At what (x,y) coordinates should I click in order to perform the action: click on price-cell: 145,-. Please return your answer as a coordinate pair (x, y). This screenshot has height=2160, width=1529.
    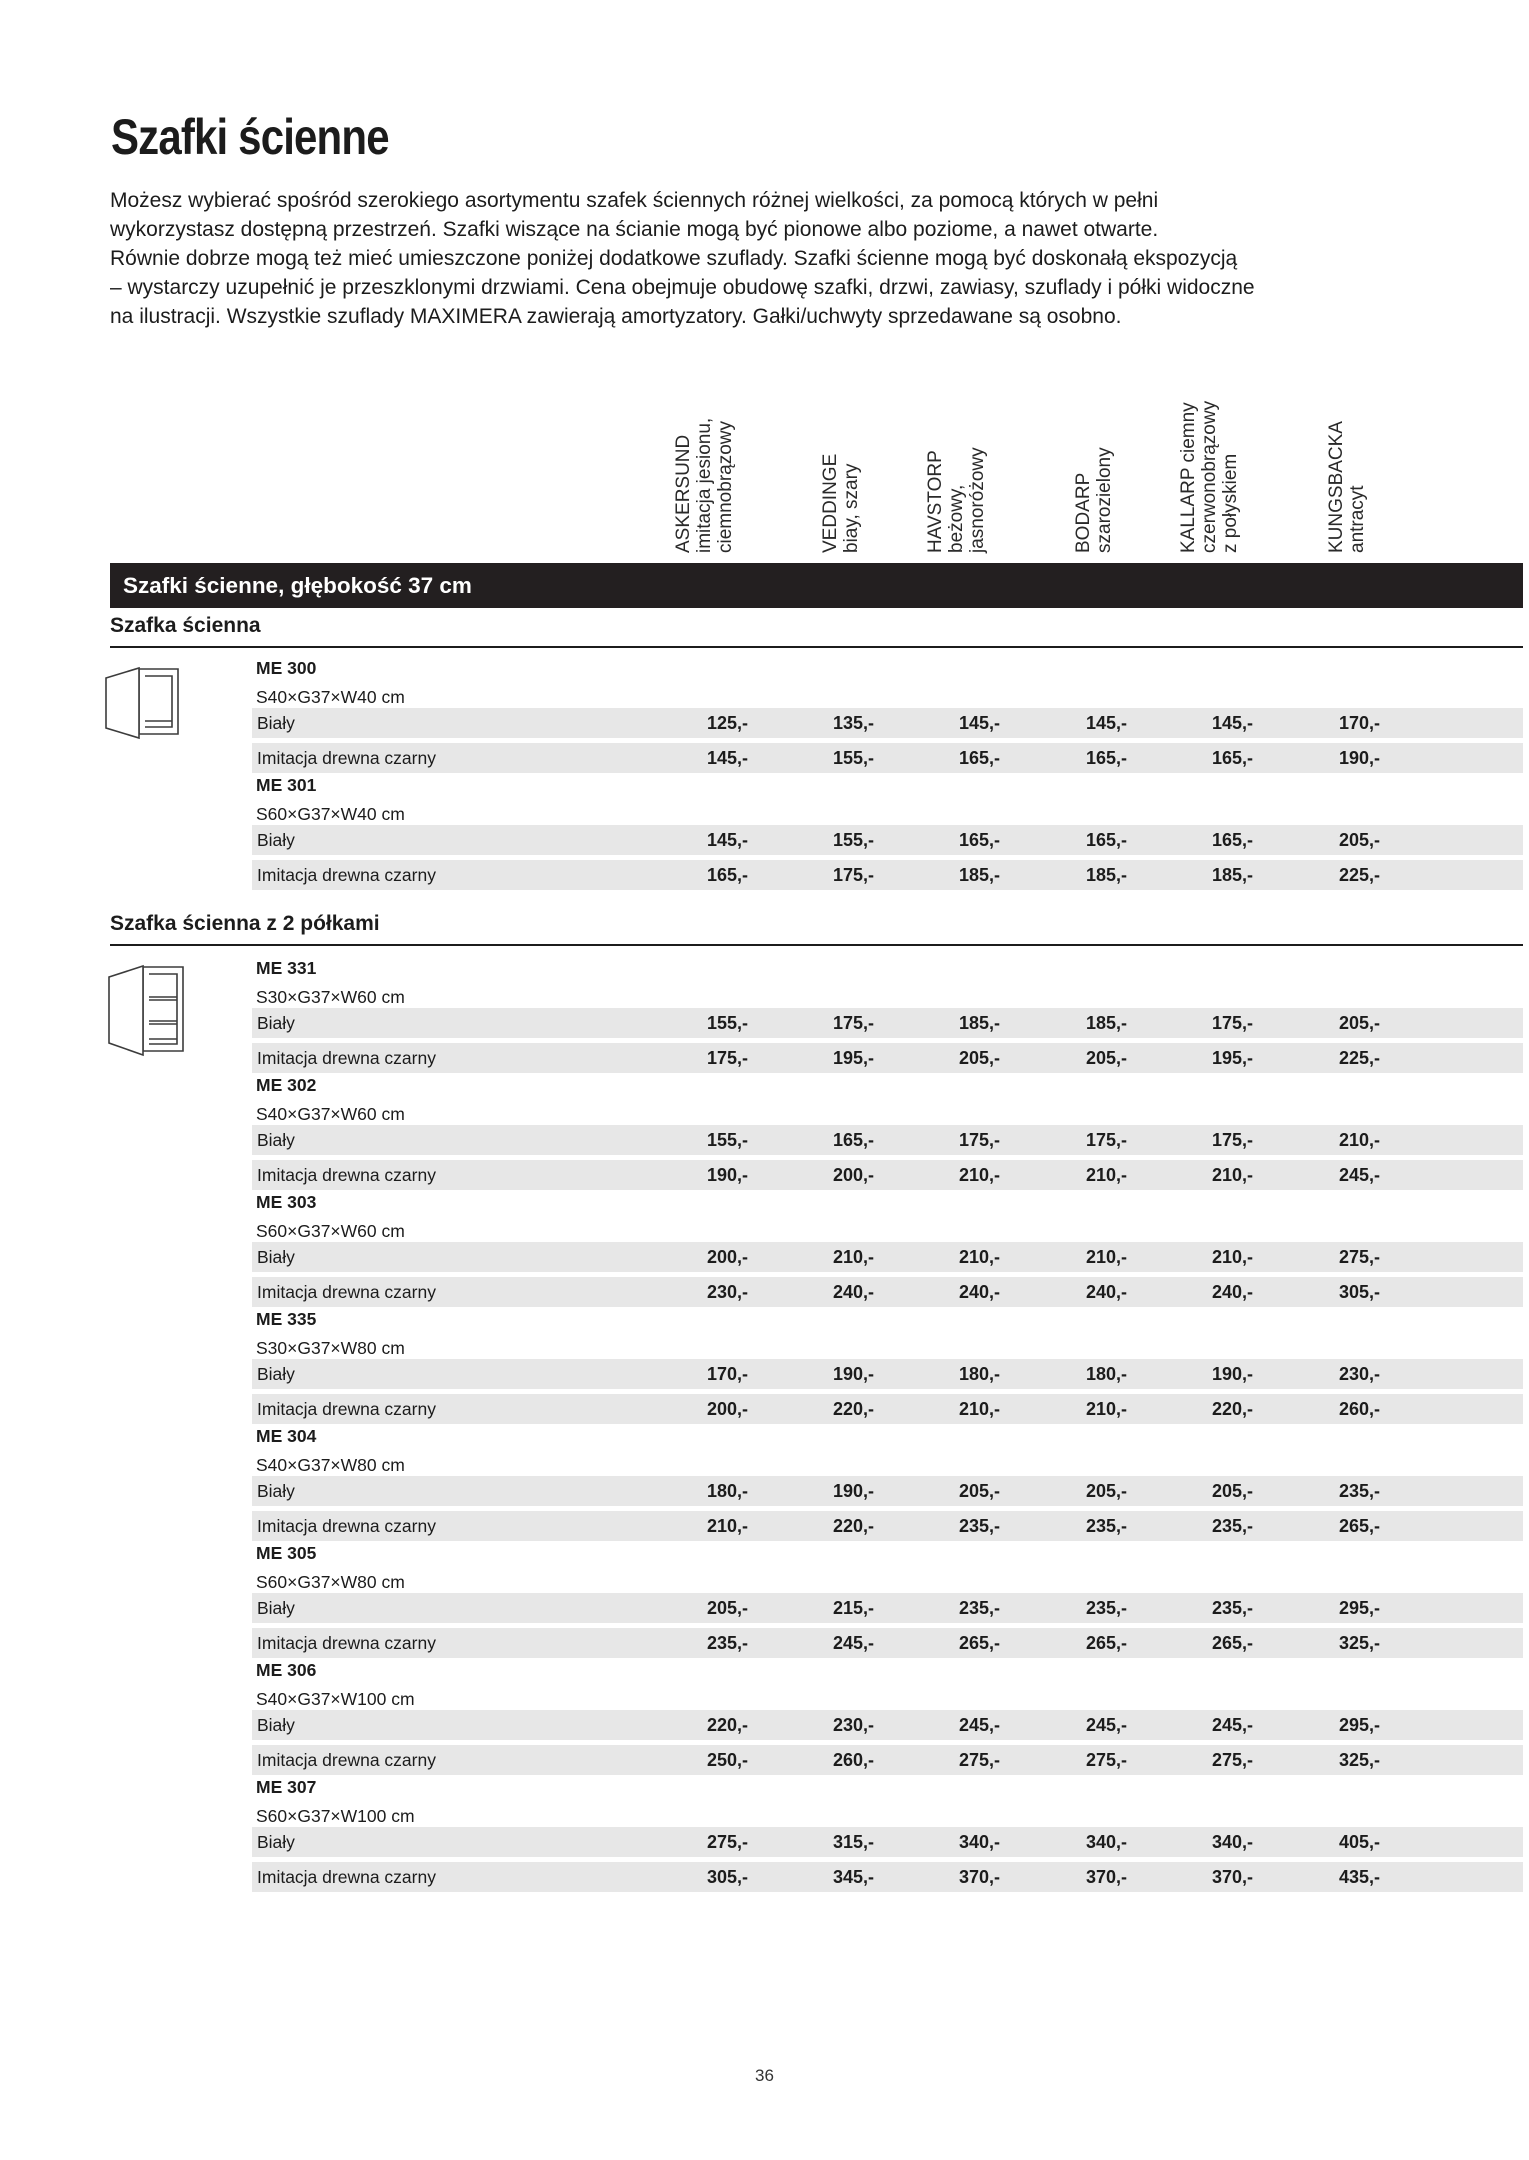
    Looking at the image, I should click on (1232, 723).